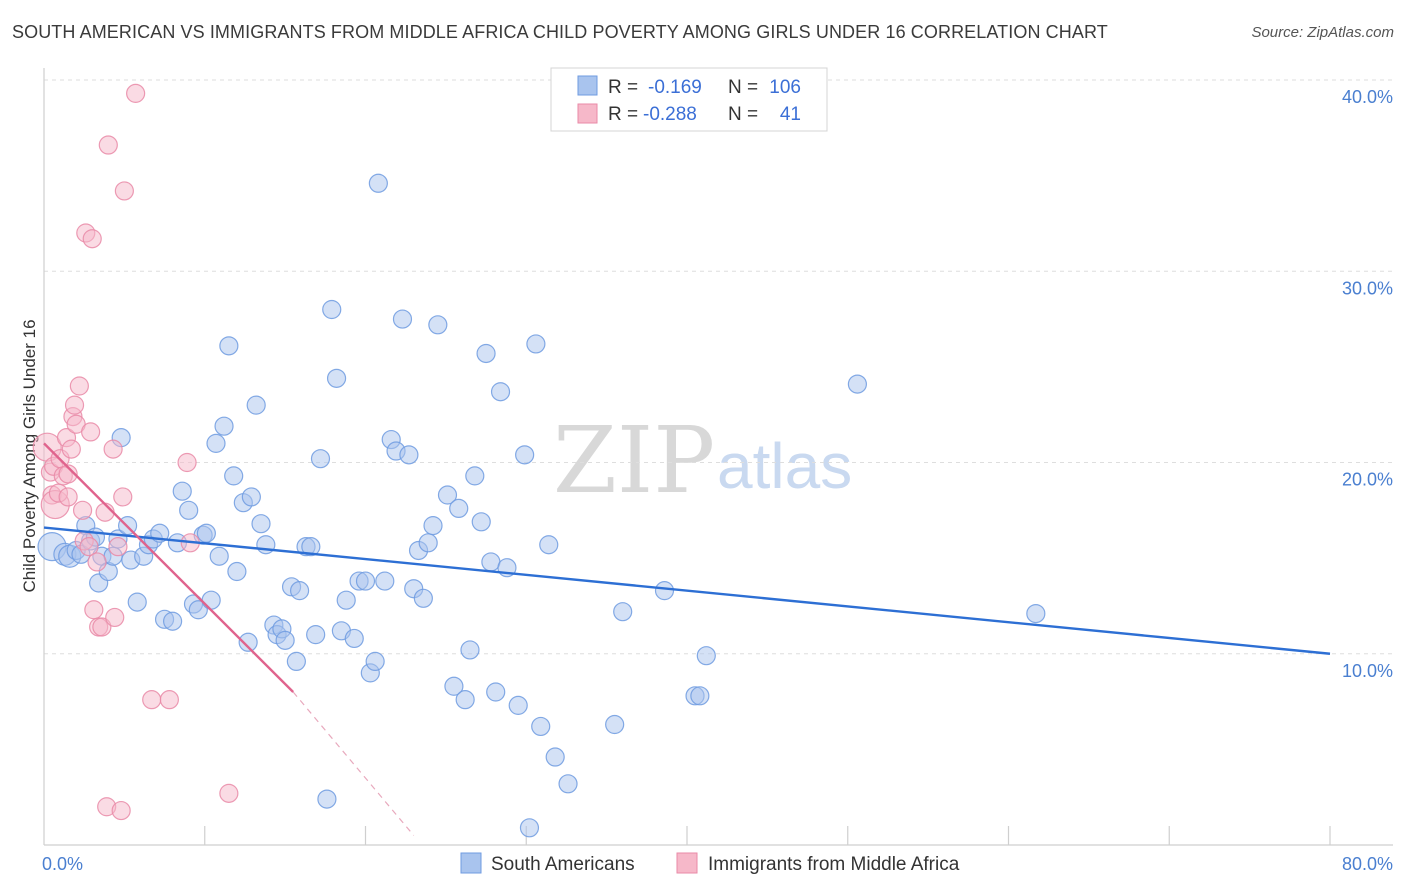  I want to click on legend-n-value-blue: 106, so click(785, 87).